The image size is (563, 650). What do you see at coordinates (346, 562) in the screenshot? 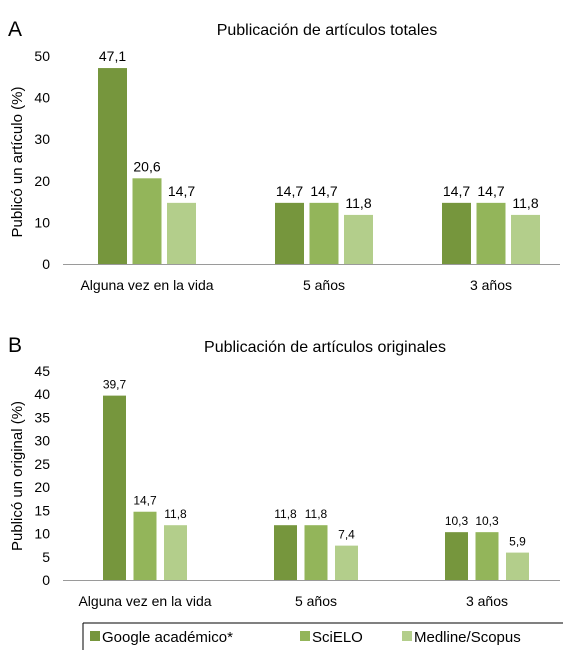
I see `panel-b-bar-medline-5-years` at bounding box center [346, 562].